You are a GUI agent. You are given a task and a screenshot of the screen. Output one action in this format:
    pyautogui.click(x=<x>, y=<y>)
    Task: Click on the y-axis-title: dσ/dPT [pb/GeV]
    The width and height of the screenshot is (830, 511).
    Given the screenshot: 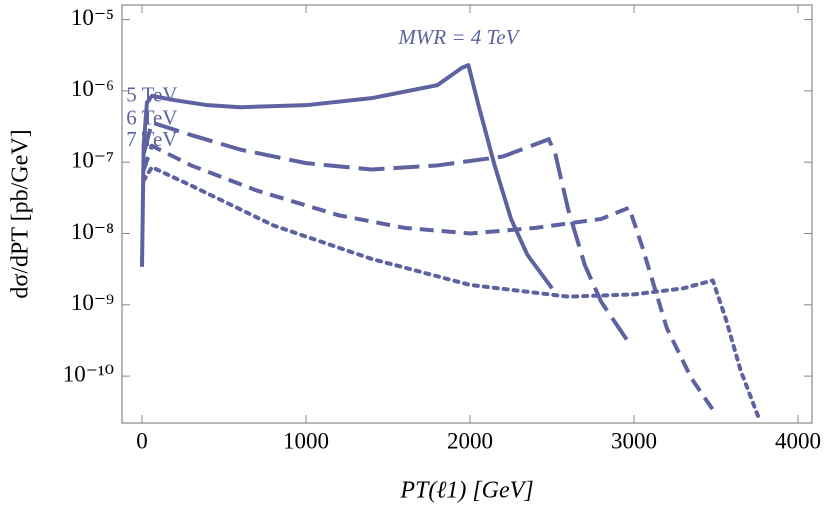 What is the action you would take?
    pyautogui.click(x=21, y=213)
    